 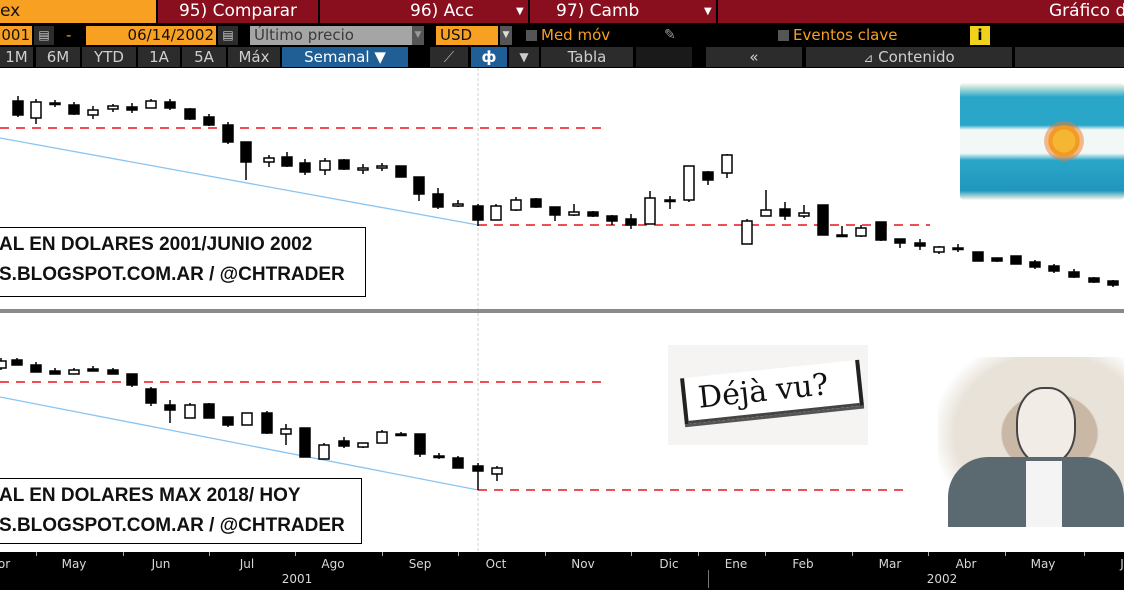 What do you see at coordinates (506, 35) in the screenshot?
I see `dropdown-arrow-icon: ▼` at bounding box center [506, 35].